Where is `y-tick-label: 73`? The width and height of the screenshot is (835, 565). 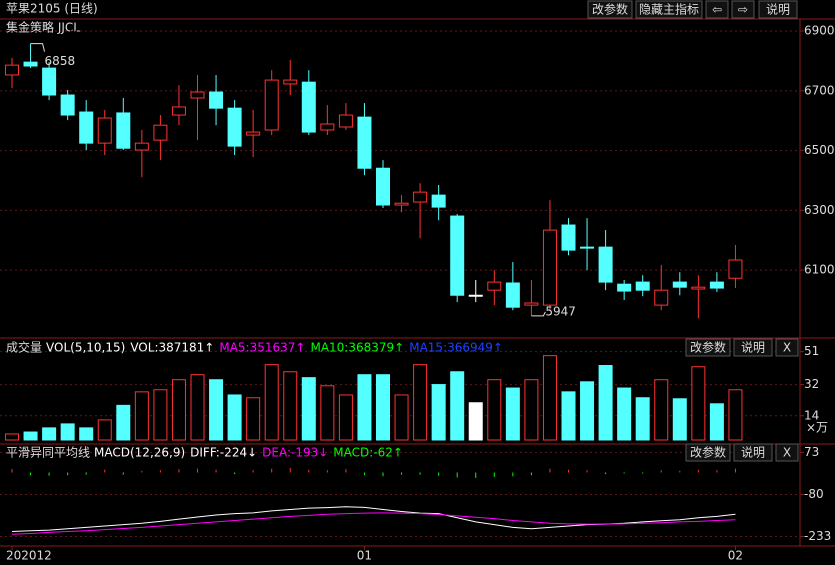
y-tick-label: 73 is located at coordinates (811, 452).